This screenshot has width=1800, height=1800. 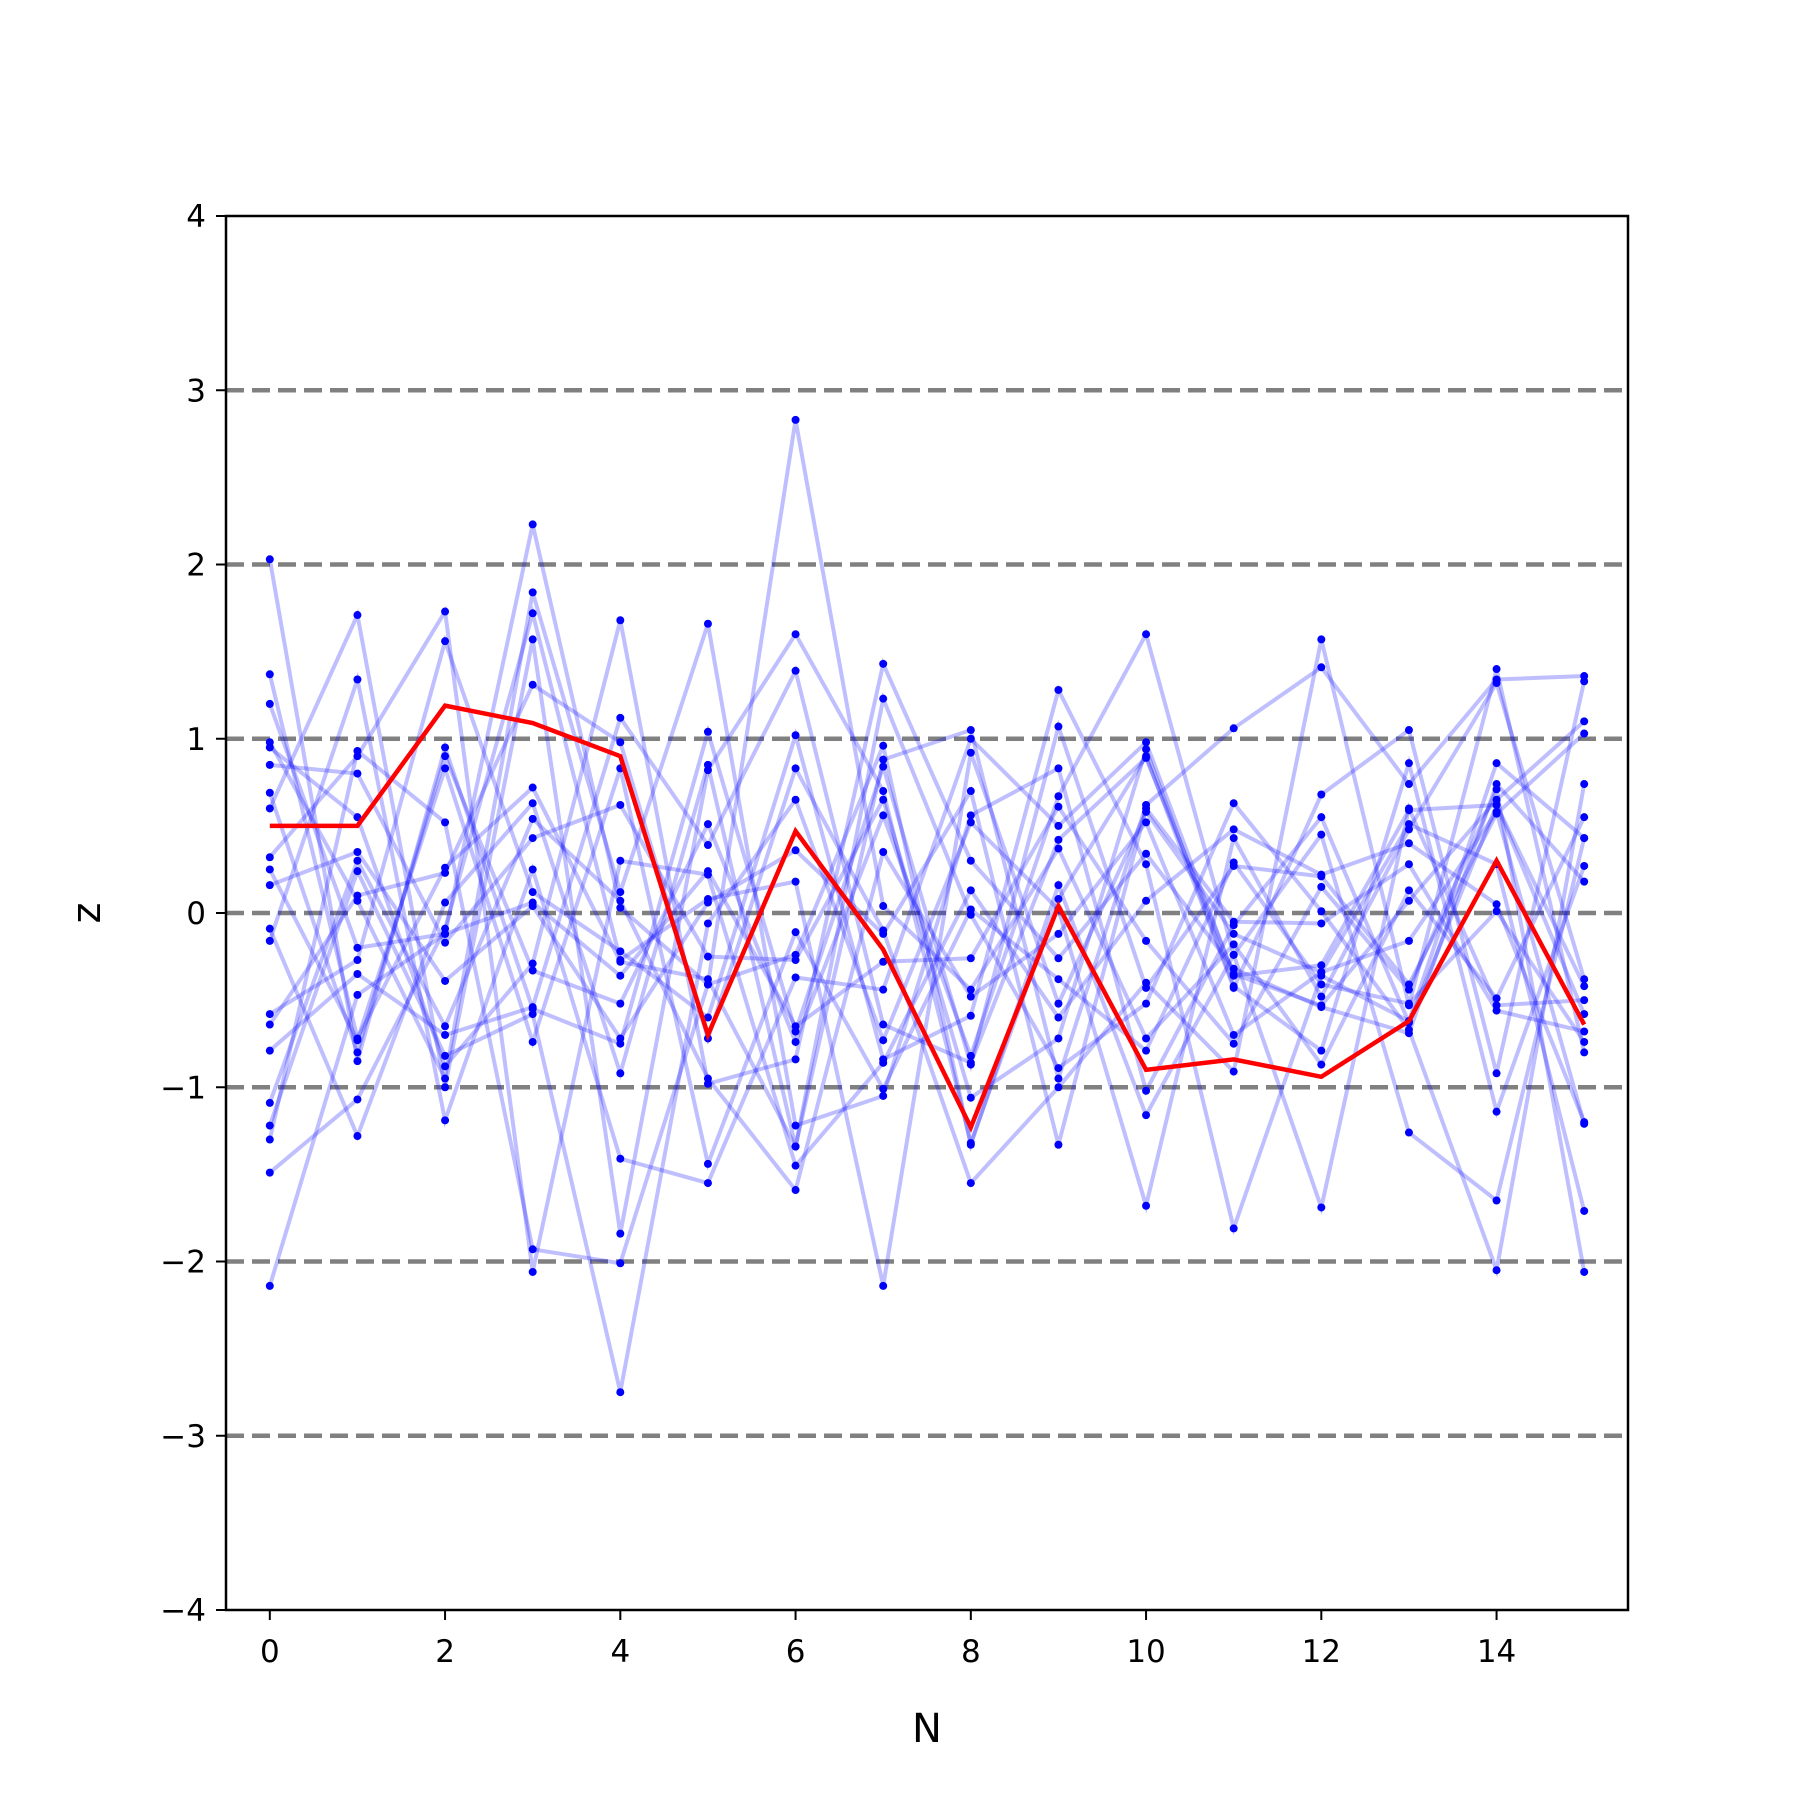 What do you see at coordinates (87, 913) in the screenshot?
I see `y-axis-label: z` at bounding box center [87, 913].